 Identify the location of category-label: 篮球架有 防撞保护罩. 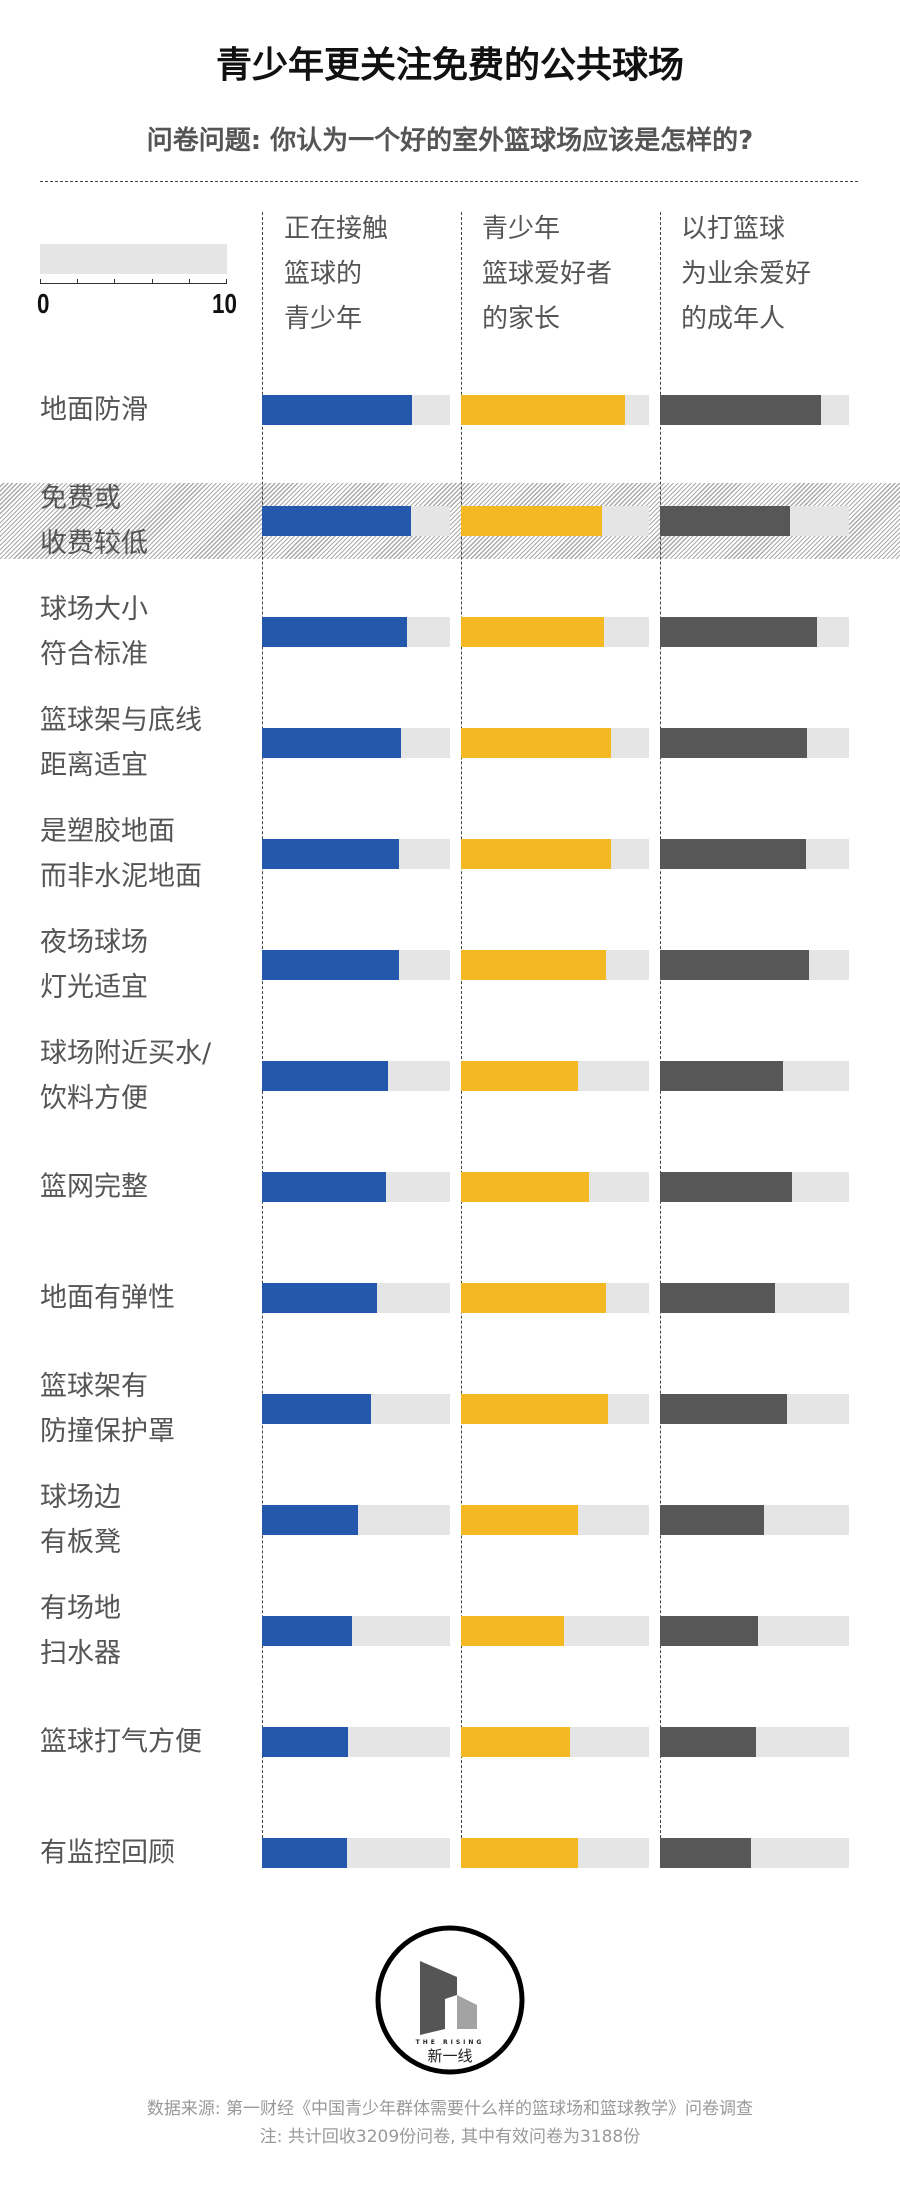
(107, 1409).